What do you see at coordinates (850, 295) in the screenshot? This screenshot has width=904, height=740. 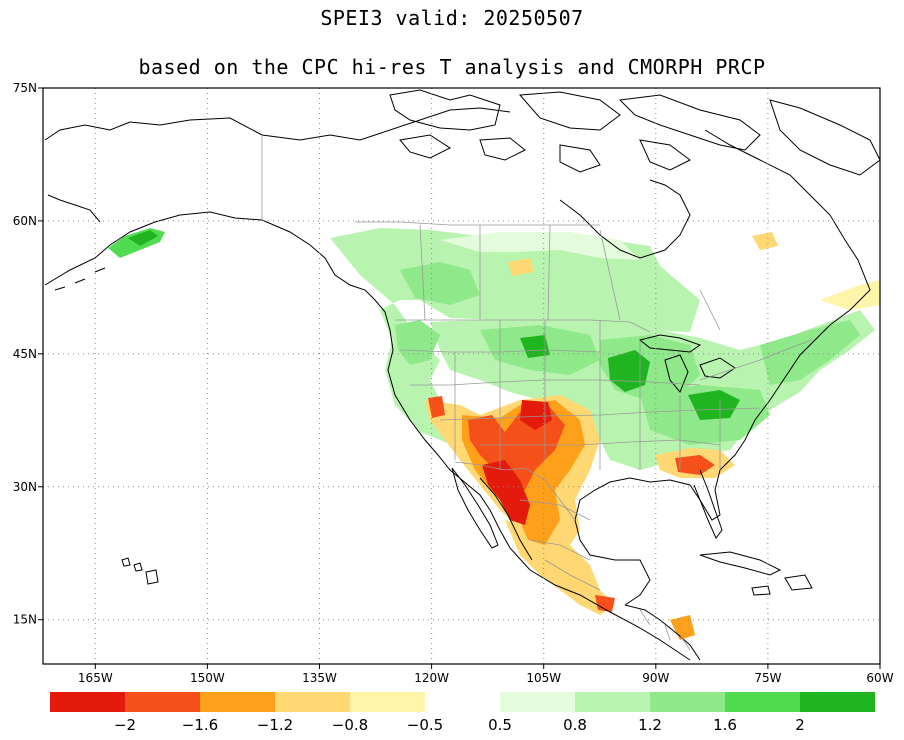 I see `dry-region-canada-east` at bounding box center [850, 295].